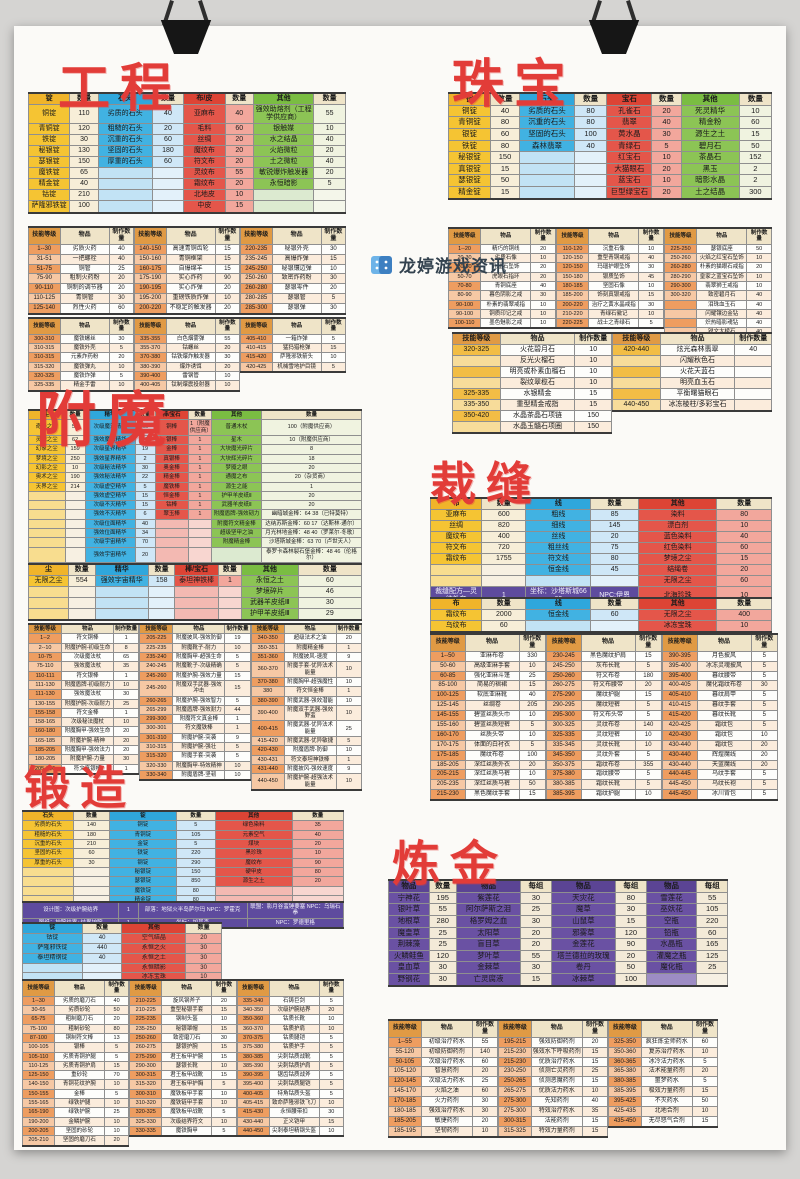 This screenshot has height=1179, width=800. I want to click on table-cell: 140, so click(485, 1052).